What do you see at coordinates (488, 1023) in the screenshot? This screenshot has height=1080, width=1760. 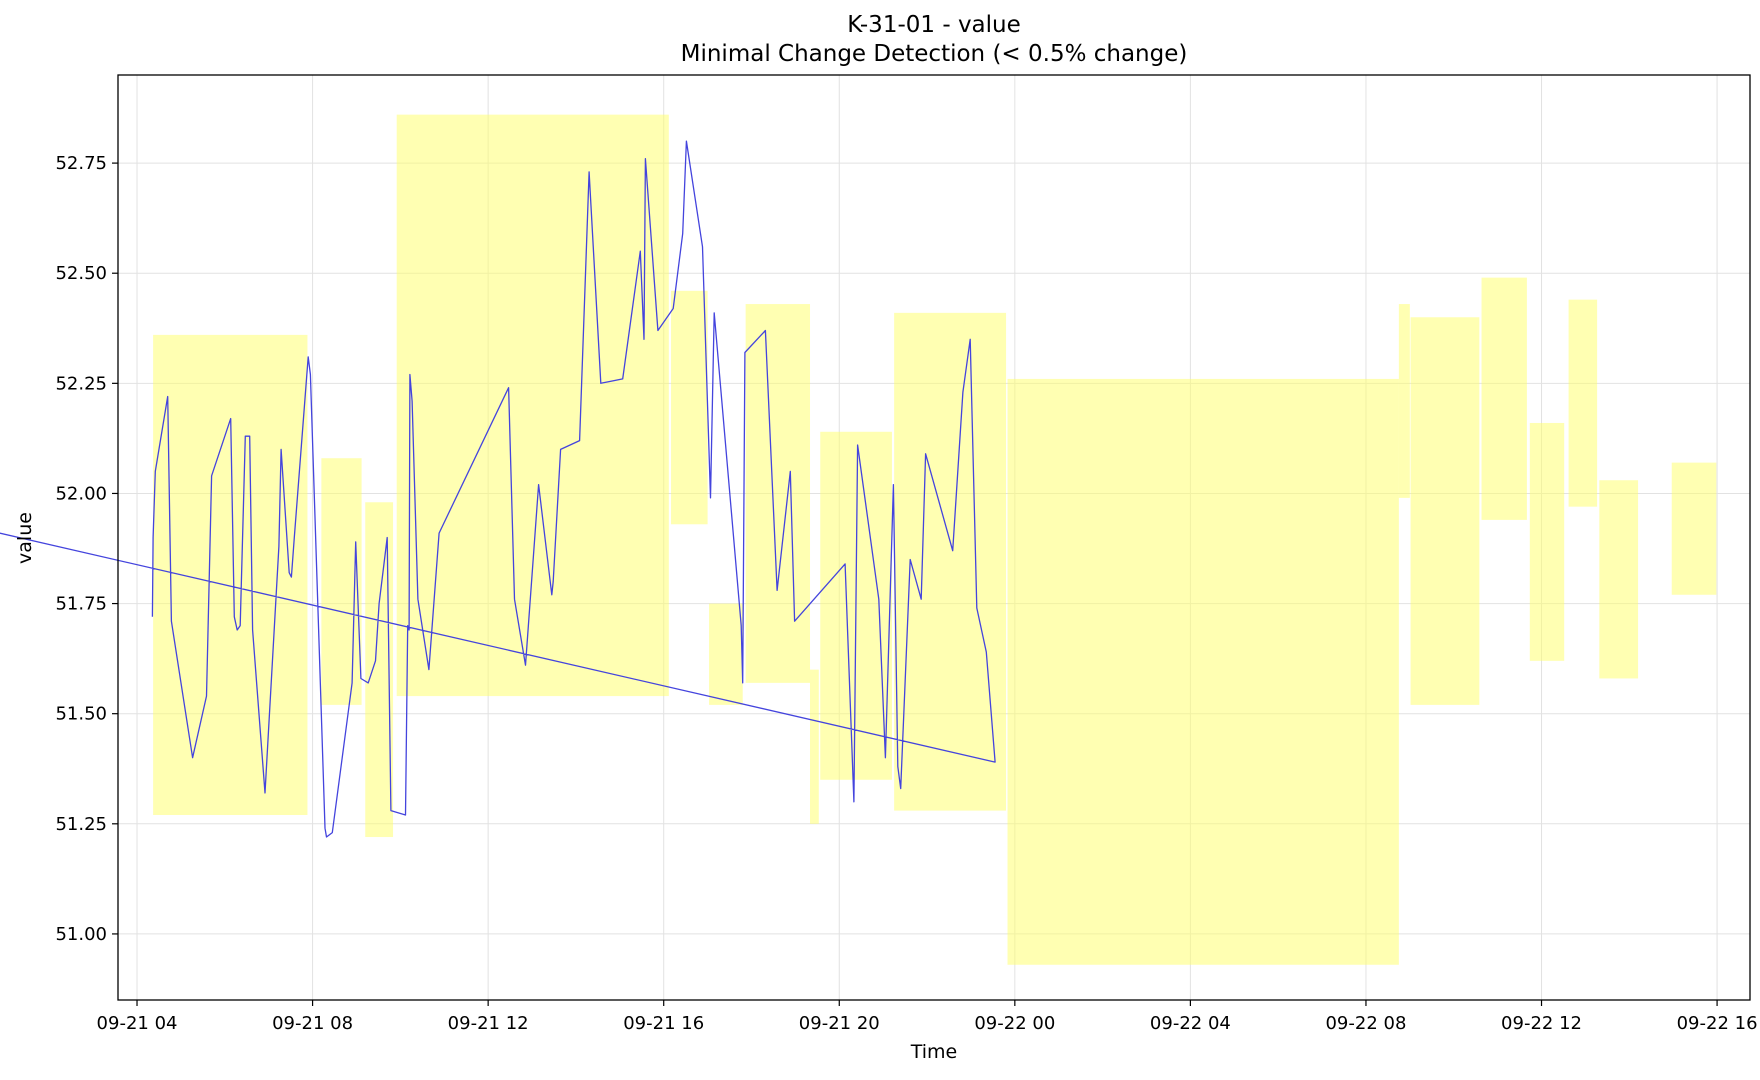 I see `x-tick-label: 09-21 12` at bounding box center [488, 1023].